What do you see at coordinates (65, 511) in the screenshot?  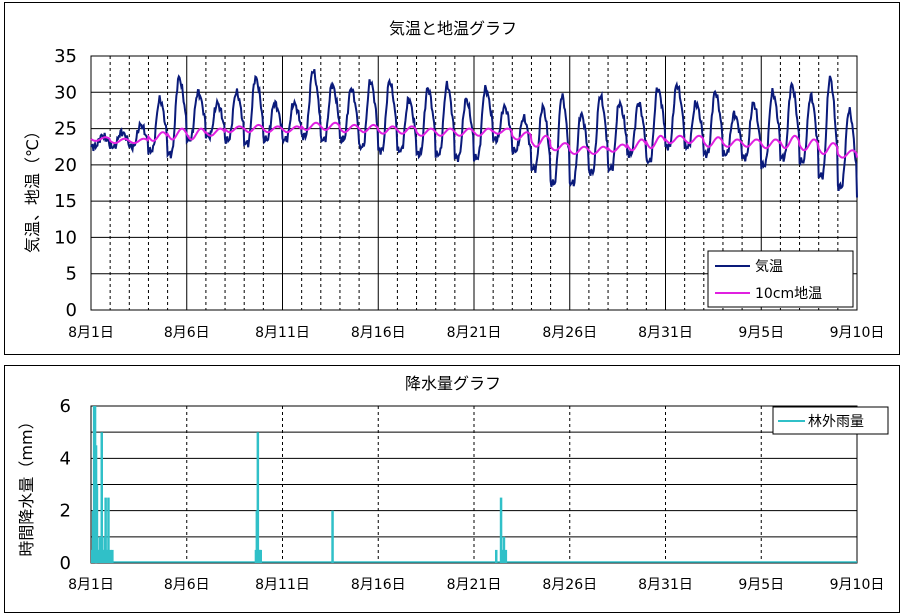 I see `y-tick-label: 2` at bounding box center [65, 511].